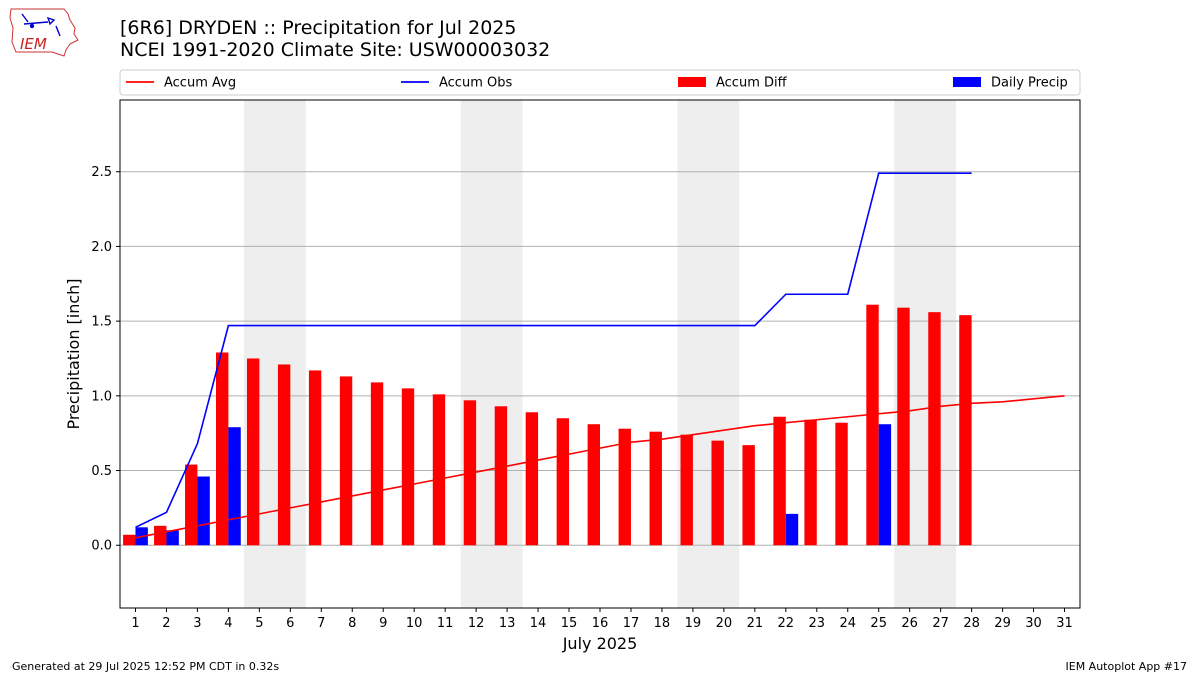 This screenshot has width=1200, height=675. What do you see at coordinates (321, 623) in the screenshot?
I see `x-tick-label: 7` at bounding box center [321, 623].